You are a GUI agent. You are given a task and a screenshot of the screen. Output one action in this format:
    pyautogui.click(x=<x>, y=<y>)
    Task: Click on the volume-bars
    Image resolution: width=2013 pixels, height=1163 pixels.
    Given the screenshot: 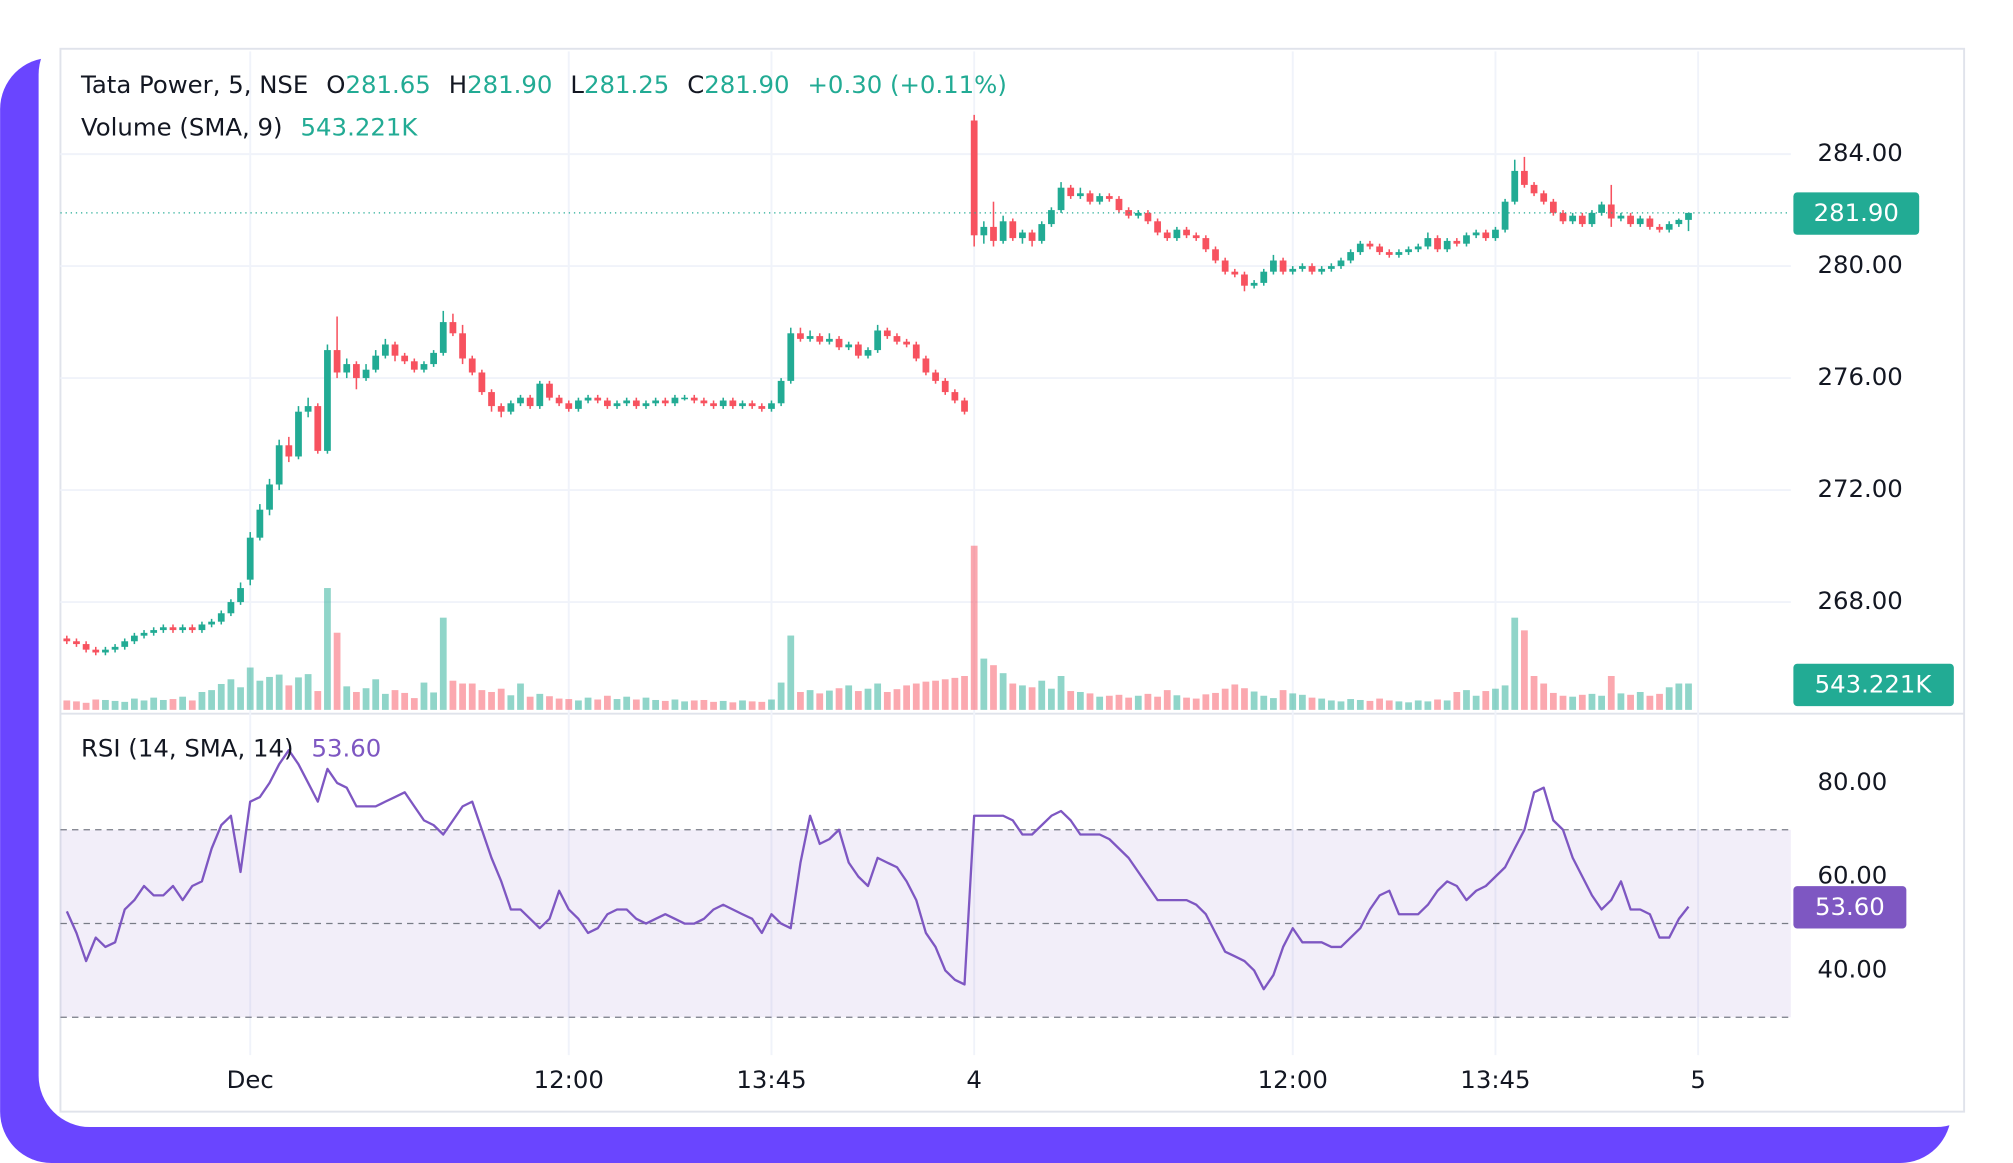 What is the action you would take?
    pyautogui.click(x=877, y=627)
    